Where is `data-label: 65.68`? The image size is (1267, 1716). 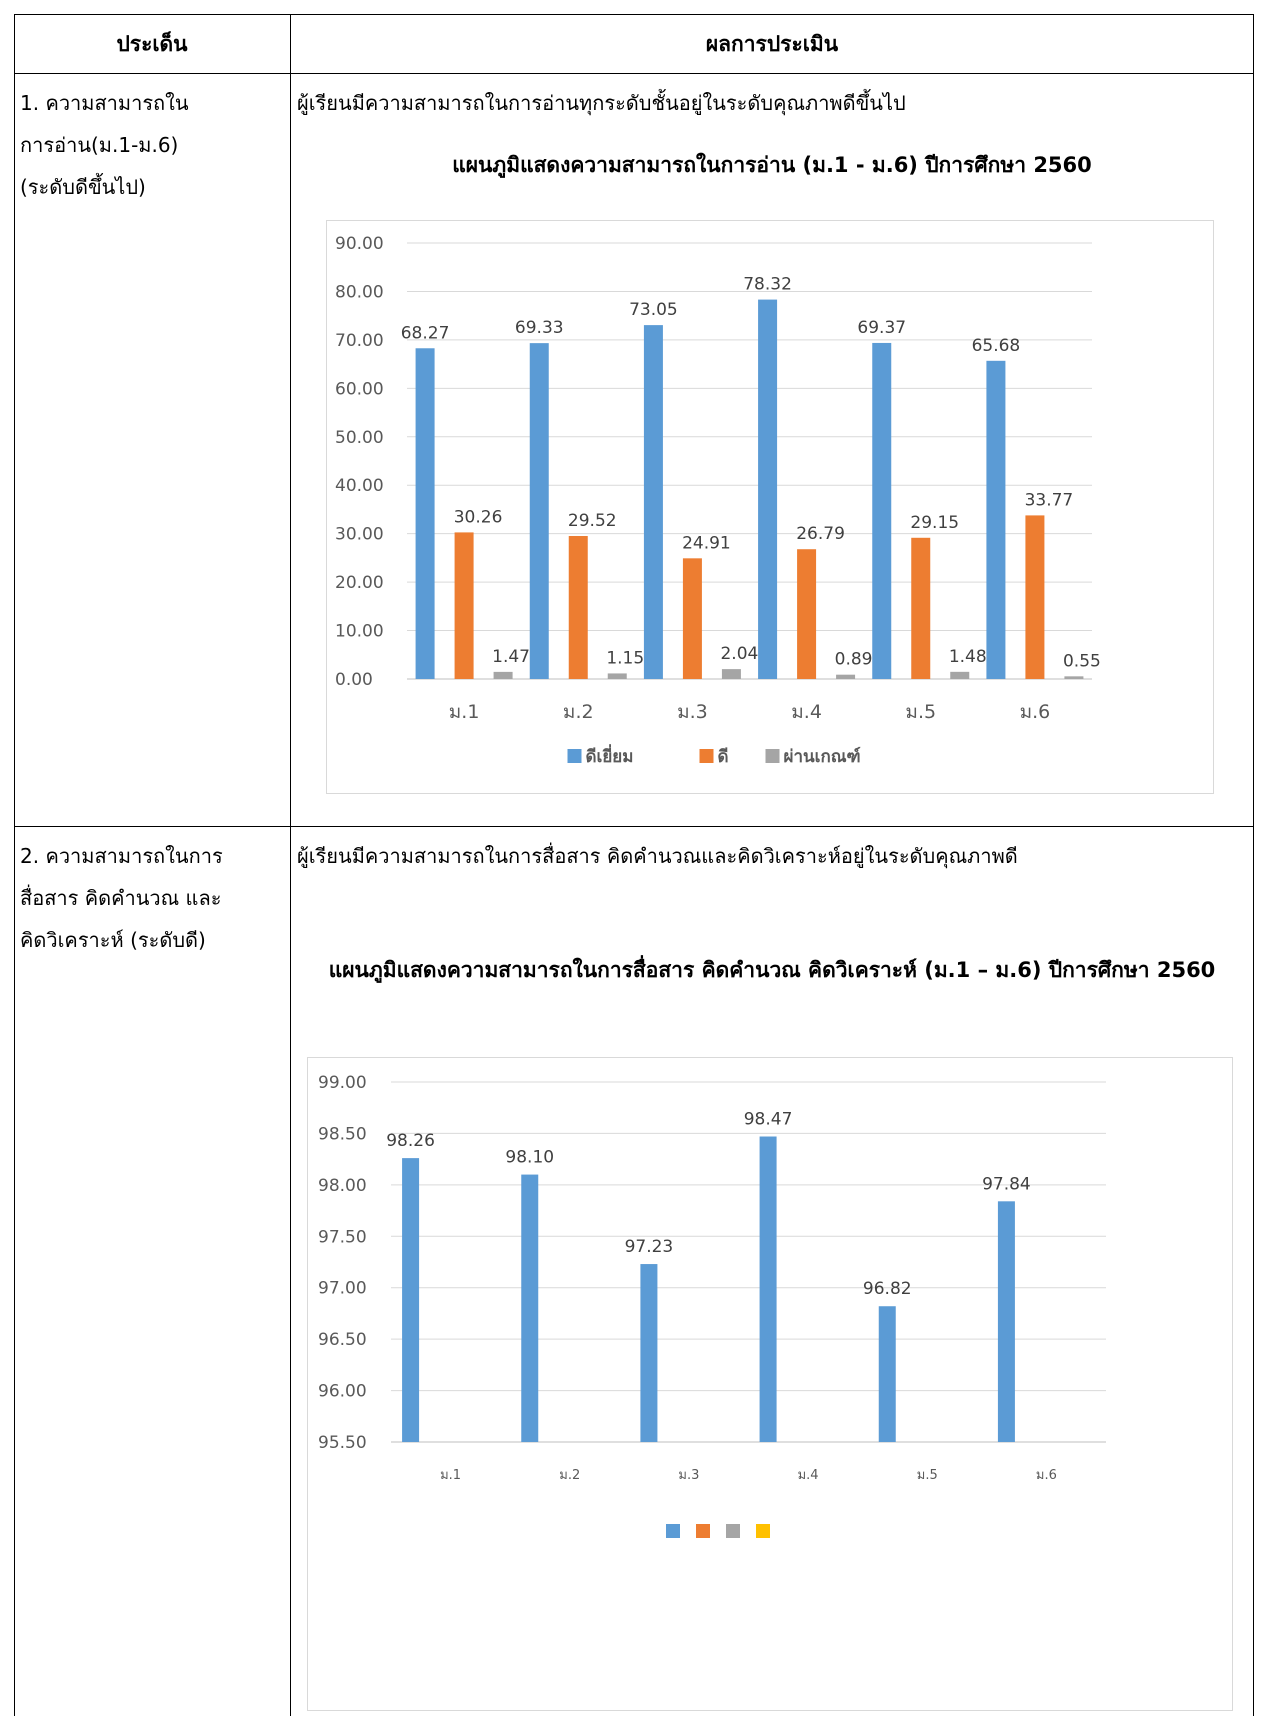 data-label: 65.68 is located at coordinates (996, 346).